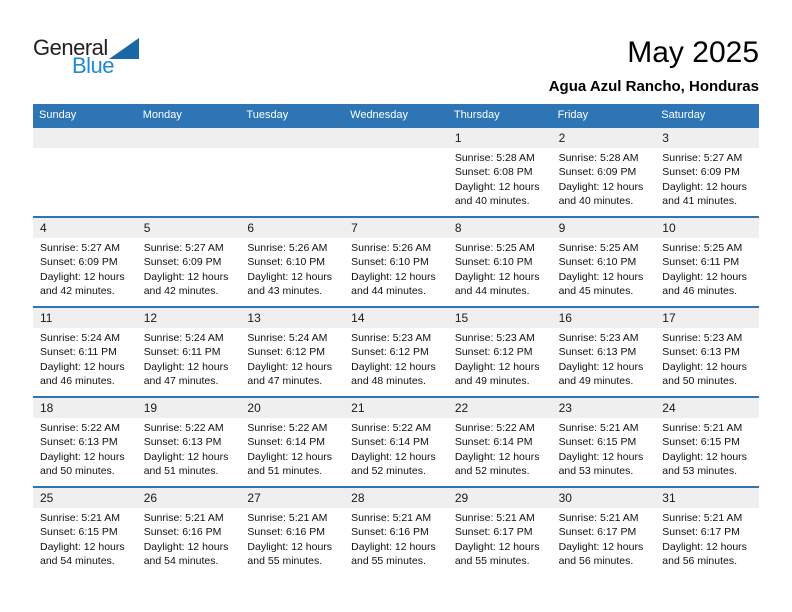  Describe the element at coordinates (188, 318) in the screenshot. I see `day-number: 12` at that location.